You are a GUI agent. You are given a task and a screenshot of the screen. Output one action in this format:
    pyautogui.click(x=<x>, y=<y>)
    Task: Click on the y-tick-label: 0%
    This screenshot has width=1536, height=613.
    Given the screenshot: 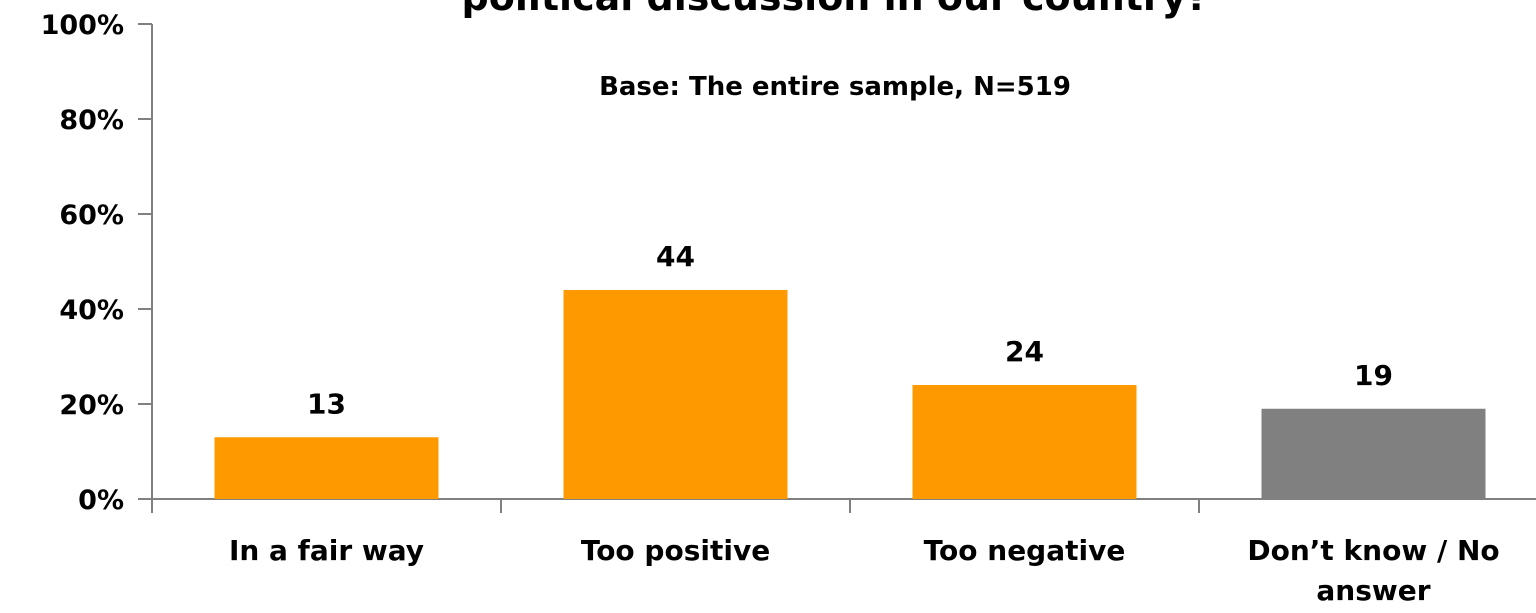 What is the action you would take?
    pyautogui.click(x=101, y=500)
    